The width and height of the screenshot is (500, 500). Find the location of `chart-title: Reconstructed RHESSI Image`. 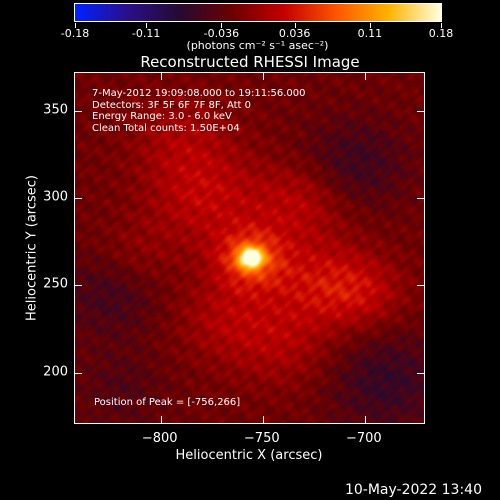

chart-title: Reconstructed RHESSI Image is located at coordinates (250, 62).